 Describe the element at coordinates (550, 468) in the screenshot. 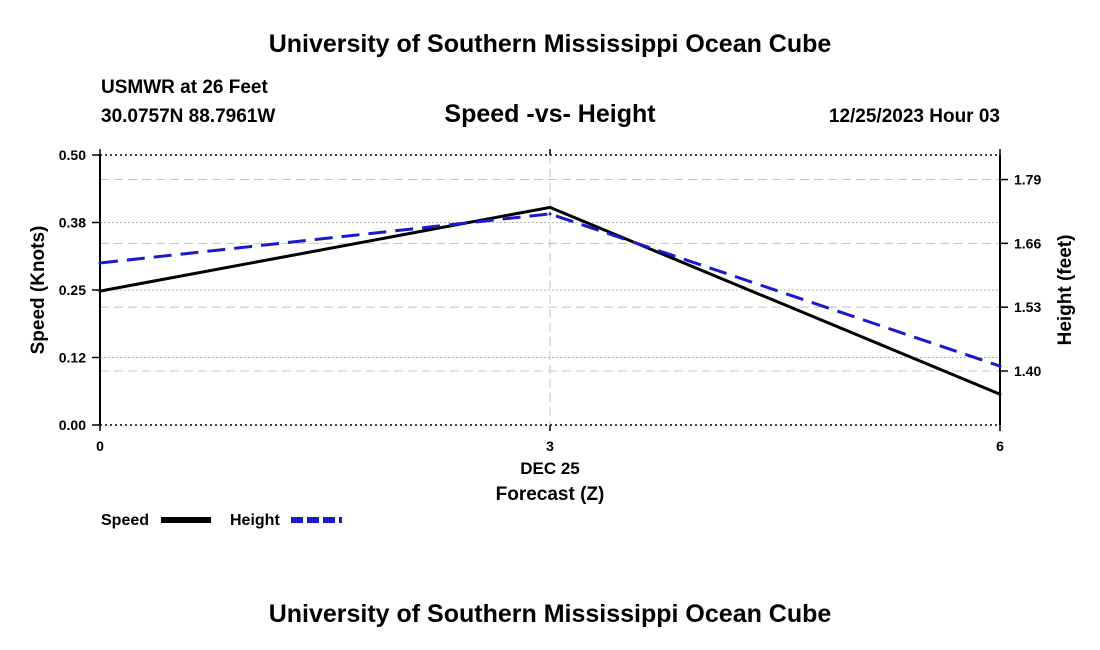

I see `x-date-label: DEC 25` at that location.